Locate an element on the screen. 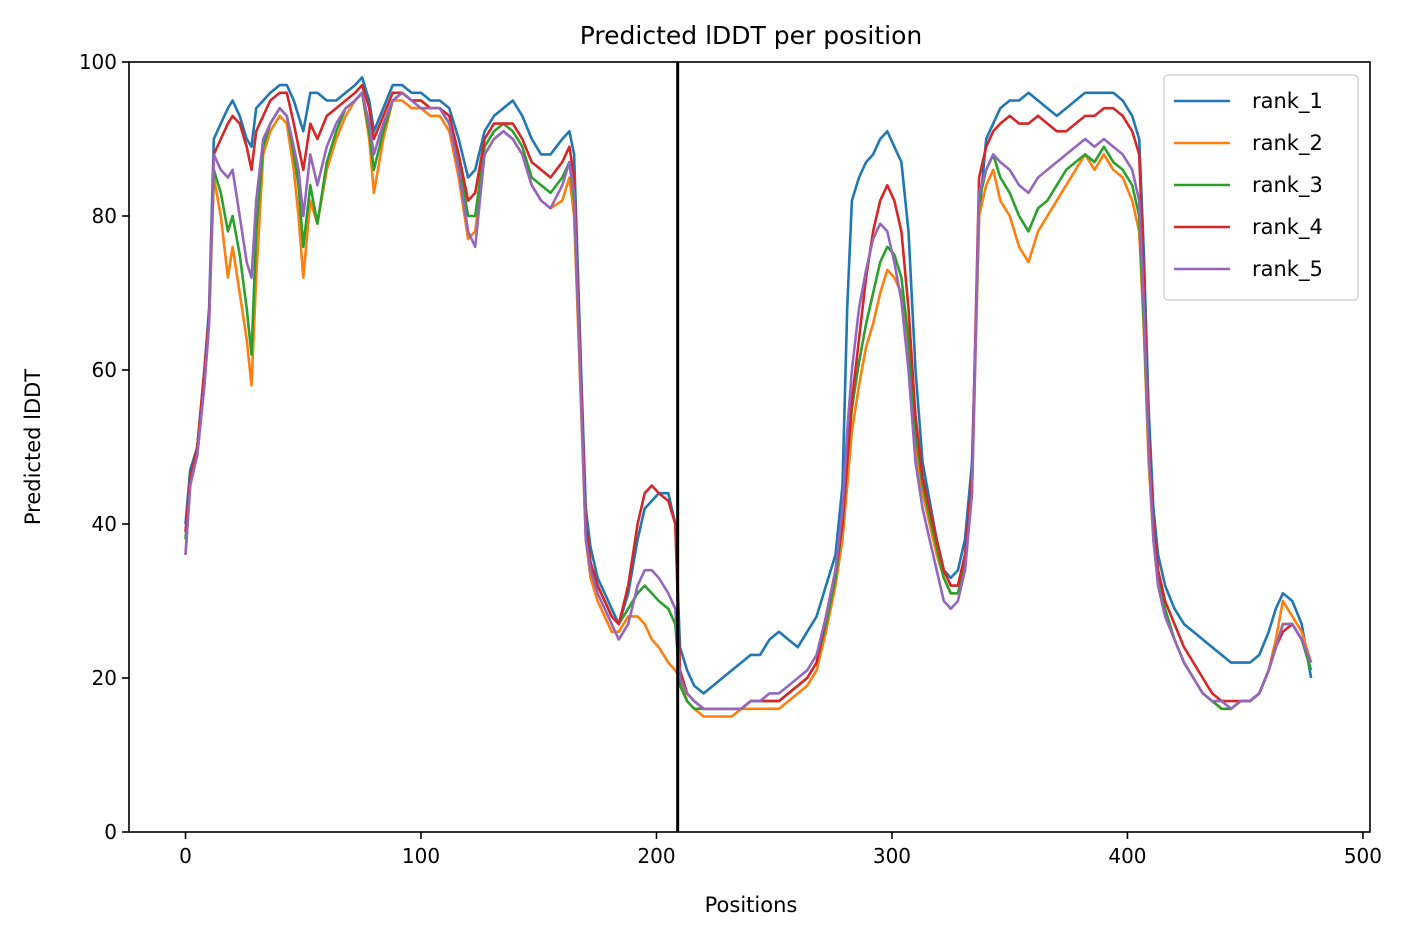 The width and height of the screenshot is (1413, 939). x-tick-label: 300 is located at coordinates (892, 856).